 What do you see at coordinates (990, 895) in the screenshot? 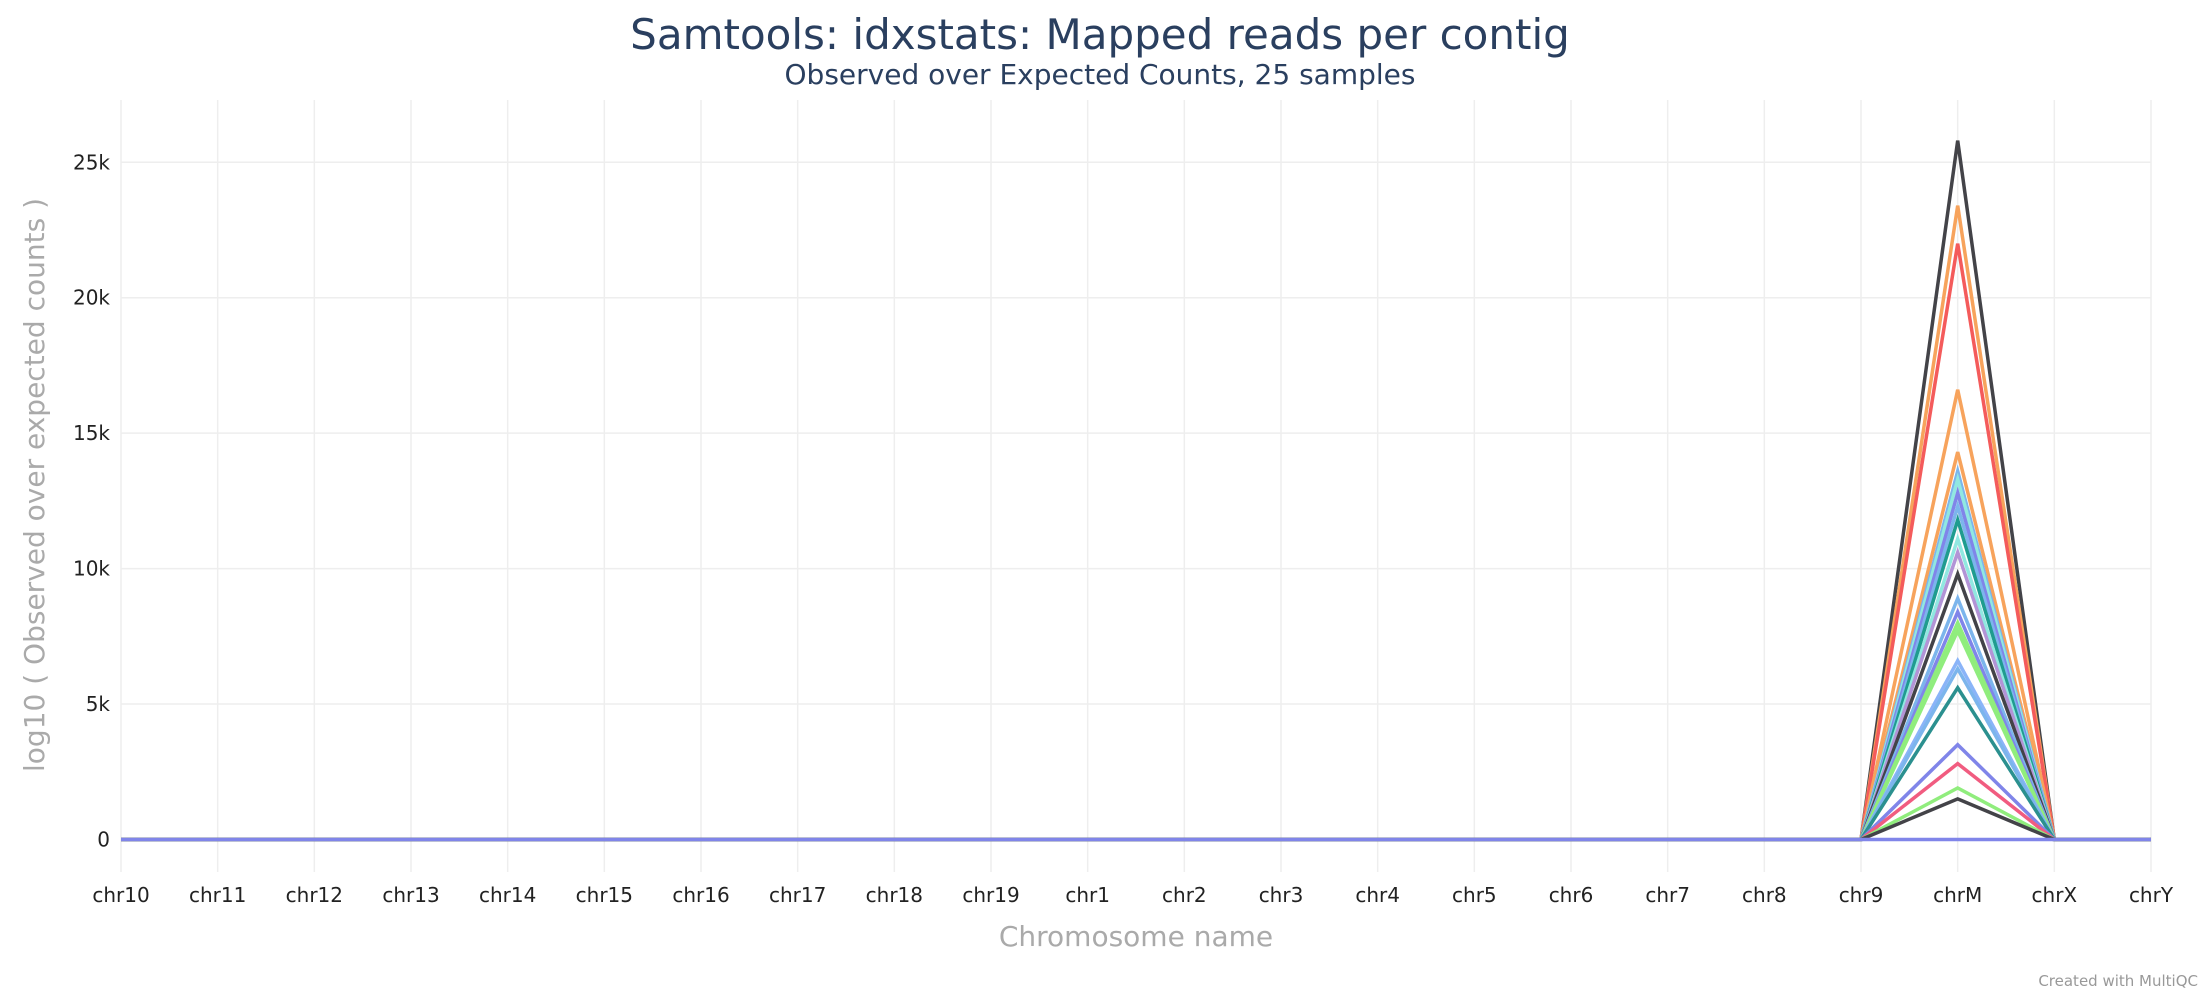
I see `x-tick-label: chr19` at bounding box center [990, 895].